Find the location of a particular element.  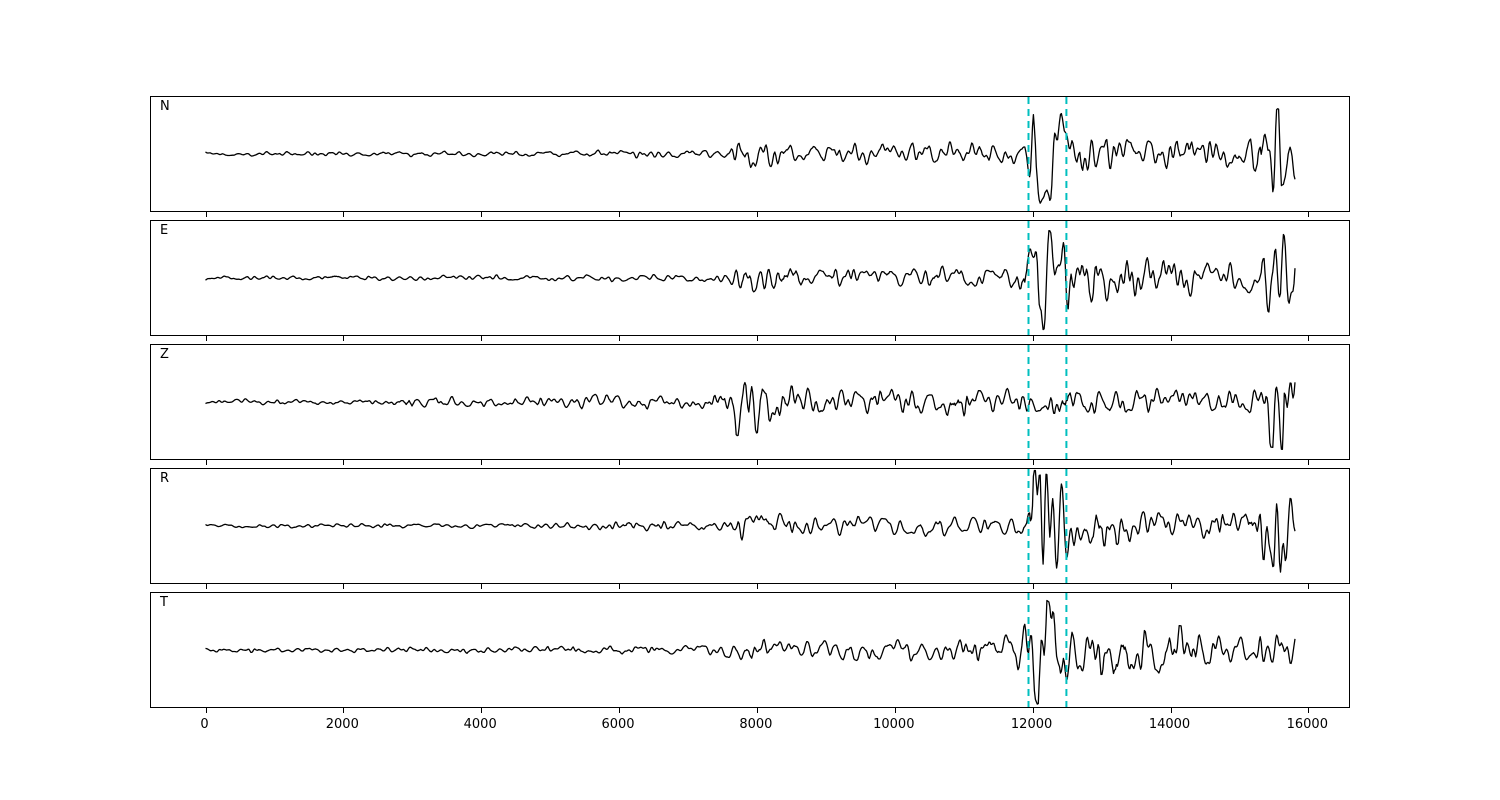

x-tick-label: 14000 is located at coordinates (1169, 724).